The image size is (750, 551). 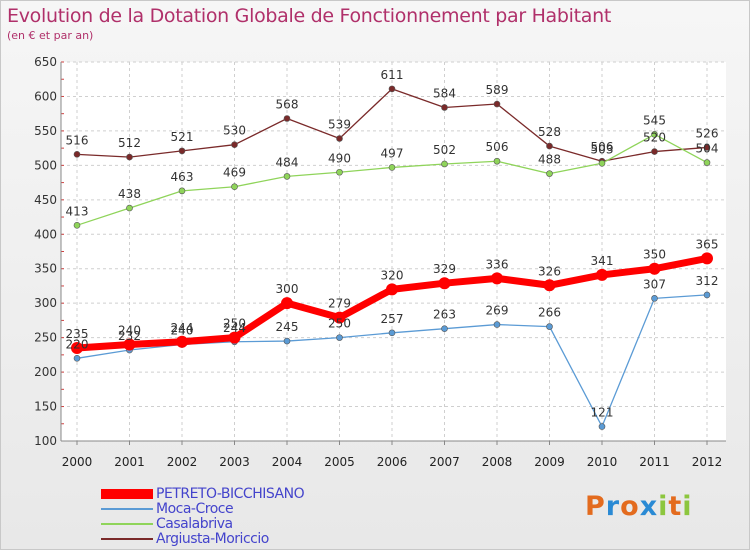 What do you see at coordinates (613, 506) in the screenshot?
I see `logo-letter: r` at bounding box center [613, 506].